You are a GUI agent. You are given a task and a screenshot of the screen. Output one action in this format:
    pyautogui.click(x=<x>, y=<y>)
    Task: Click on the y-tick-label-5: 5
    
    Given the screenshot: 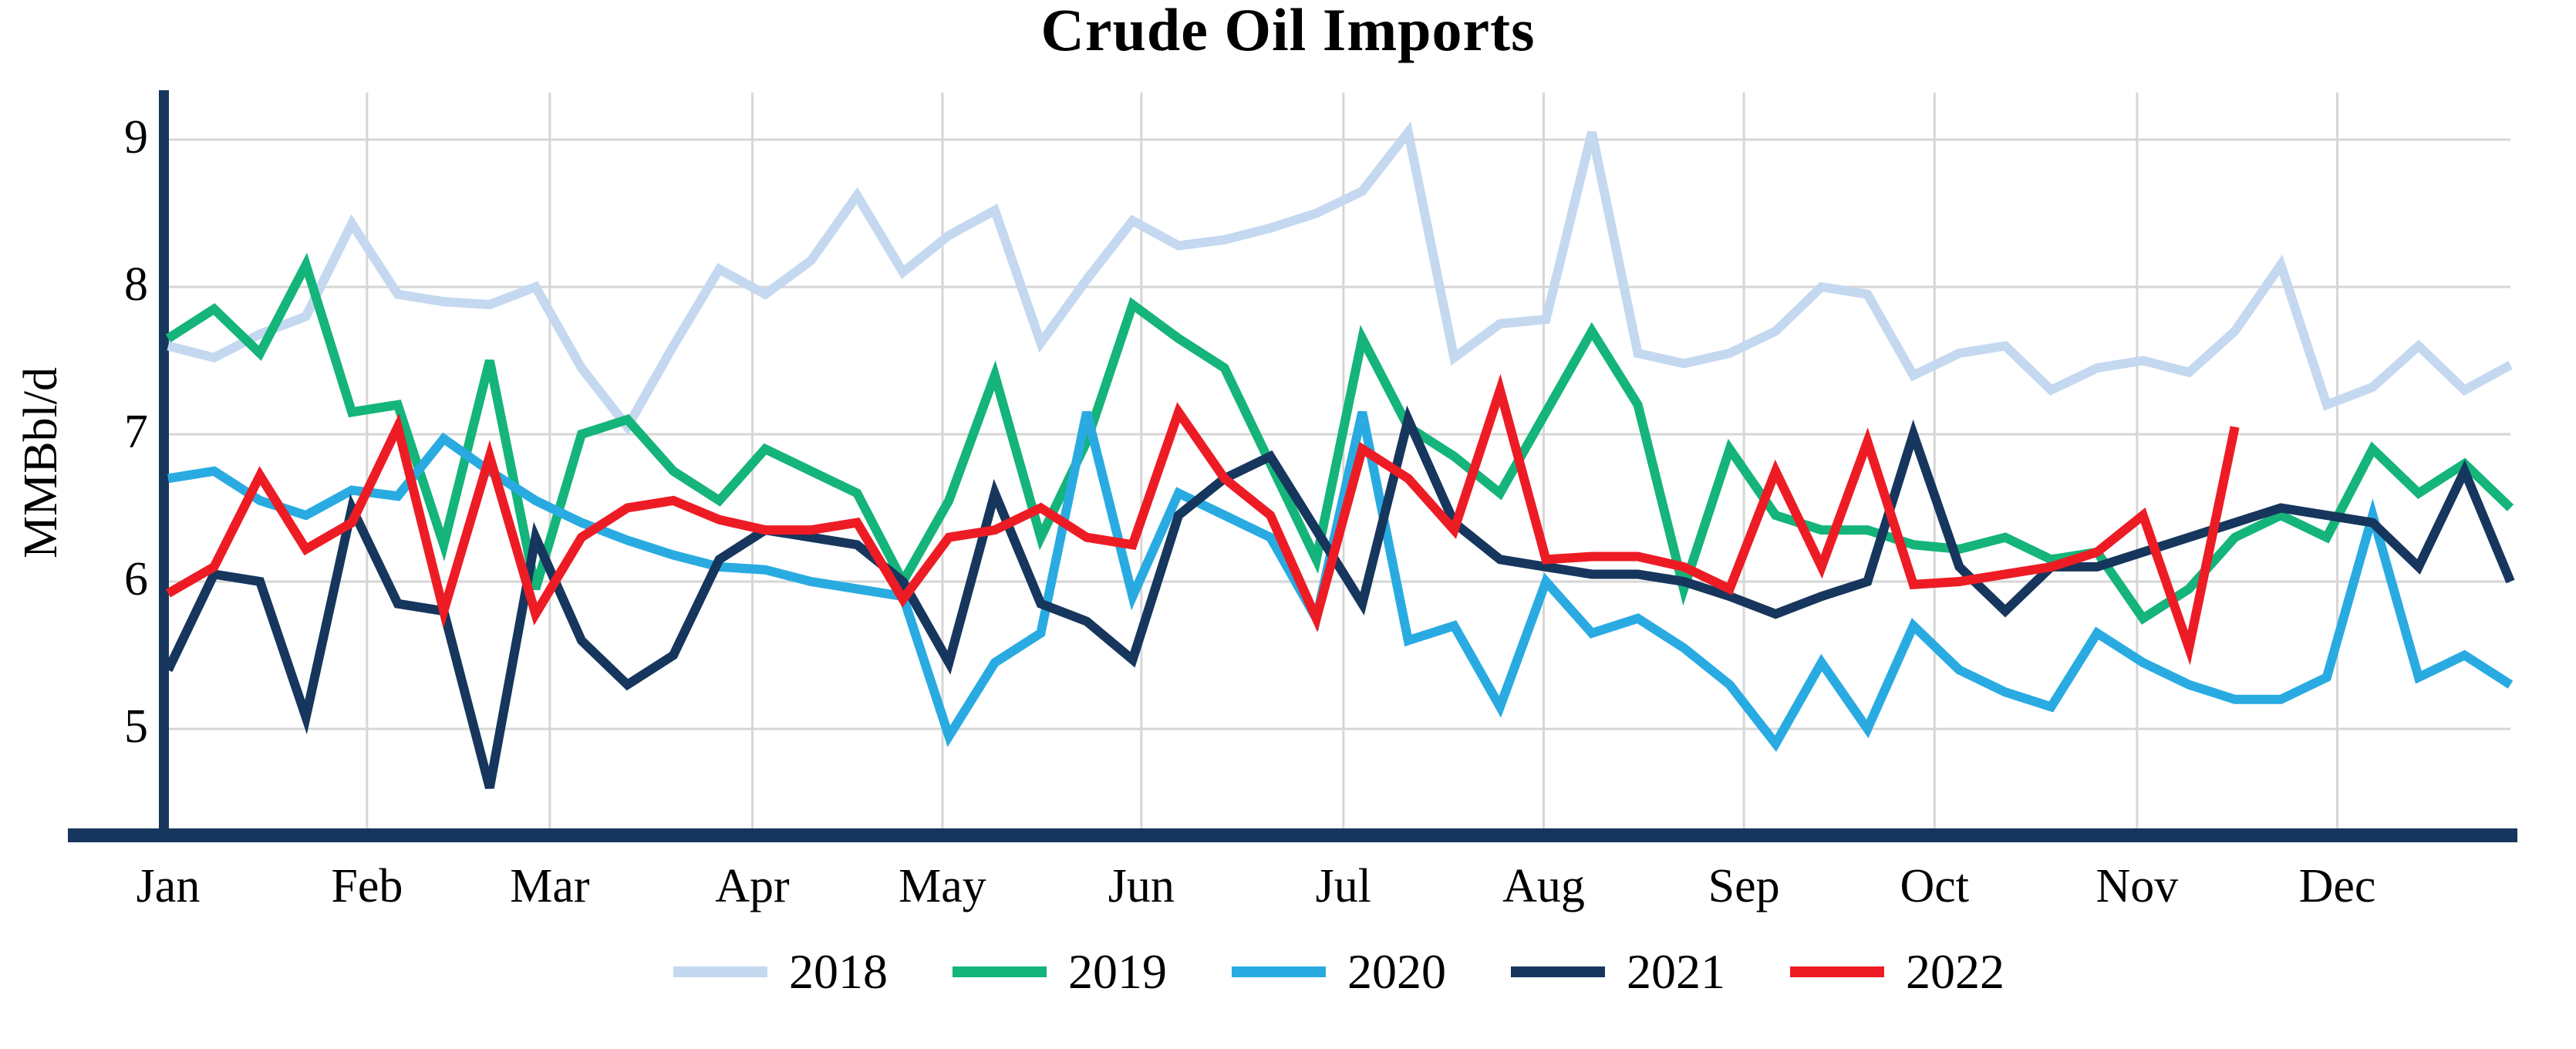 What is the action you would take?
    pyautogui.click(x=136, y=726)
    